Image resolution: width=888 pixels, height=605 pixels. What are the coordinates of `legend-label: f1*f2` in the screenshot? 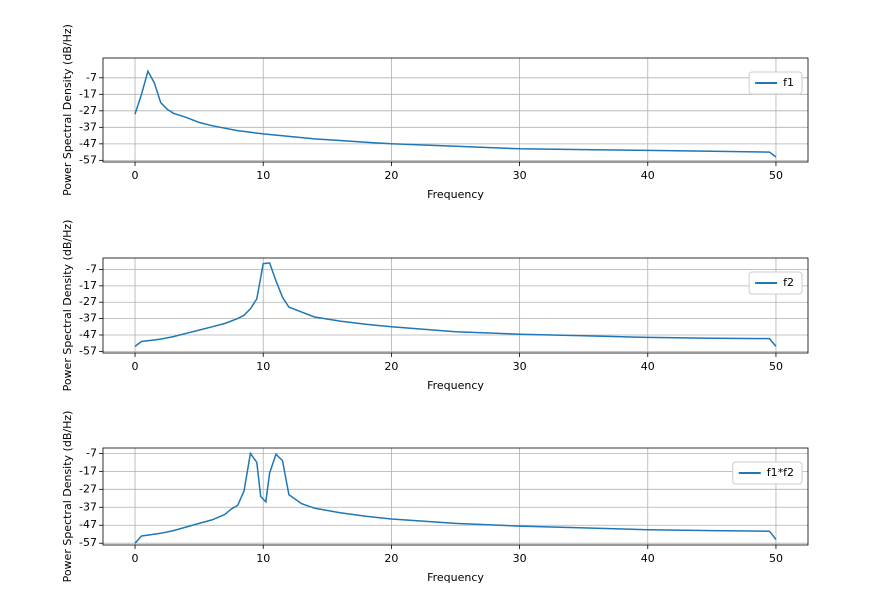 It's located at (780, 472).